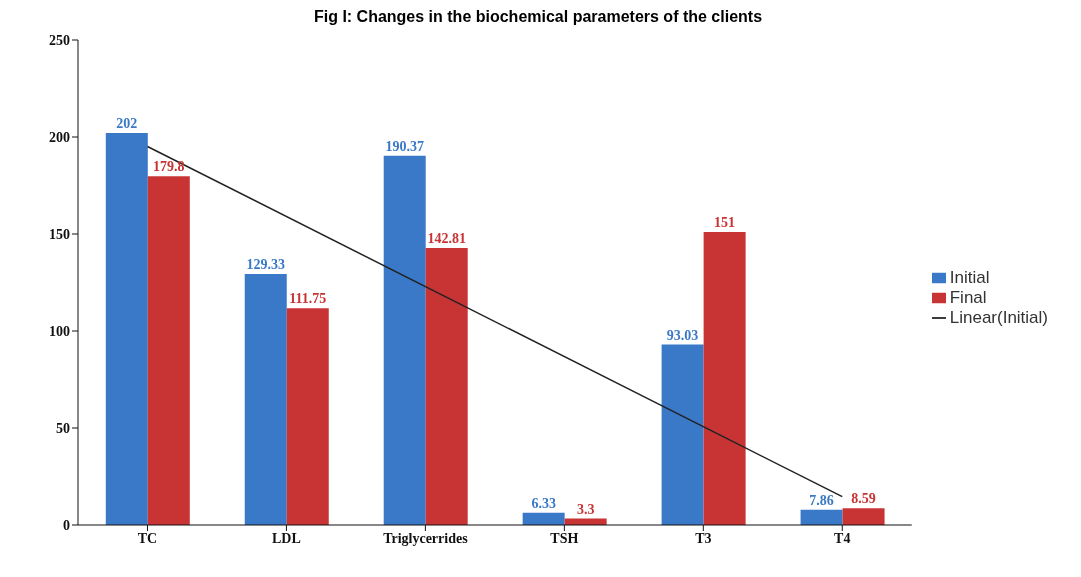 This screenshot has height=577, width=1081. Describe the element at coordinates (147, 538) in the screenshot. I see `x-tick-label: TC` at that location.